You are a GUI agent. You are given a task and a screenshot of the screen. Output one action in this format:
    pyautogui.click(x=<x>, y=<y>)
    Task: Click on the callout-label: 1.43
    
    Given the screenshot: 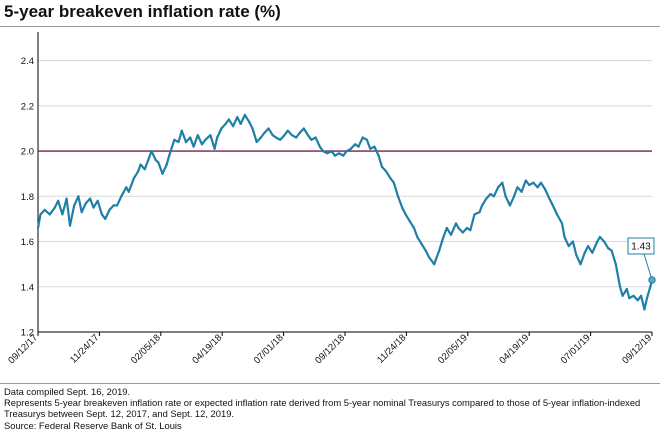 What is the action you would take?
    pyautogui.click(x=641, y=246)
    